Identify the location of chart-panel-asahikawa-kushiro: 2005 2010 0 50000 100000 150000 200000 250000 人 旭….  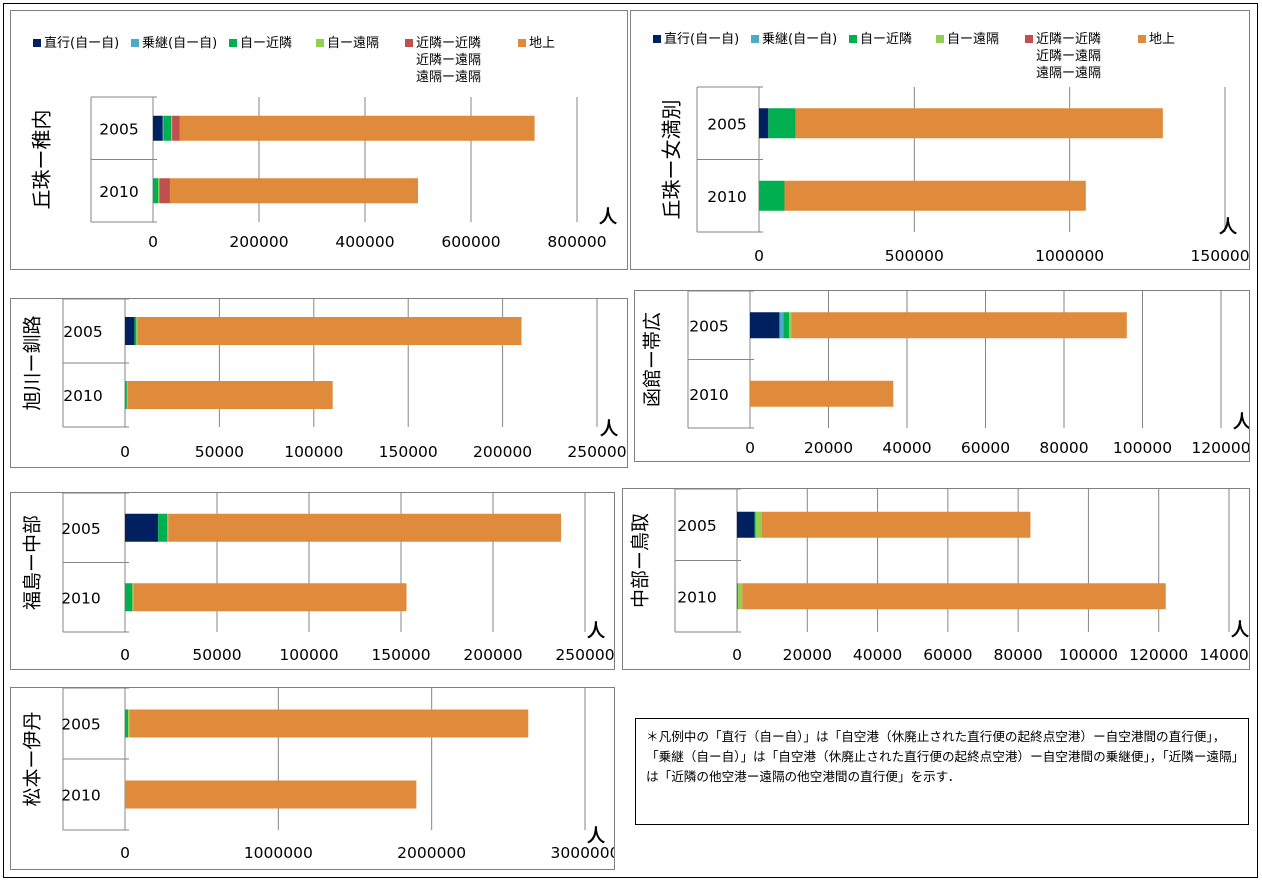
(319, 383).